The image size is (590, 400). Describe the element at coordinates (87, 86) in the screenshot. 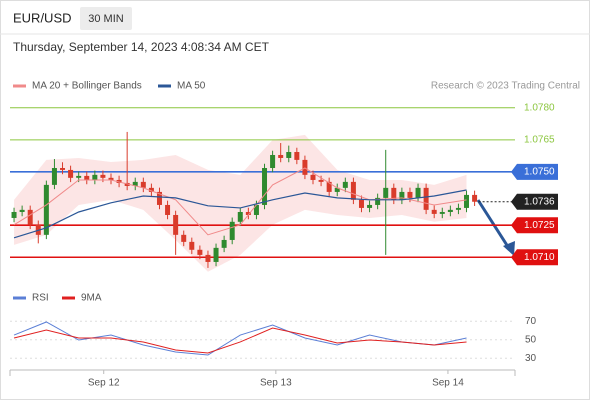

I see `legend-label: MA 20 + Bollinger Bands` at that location.